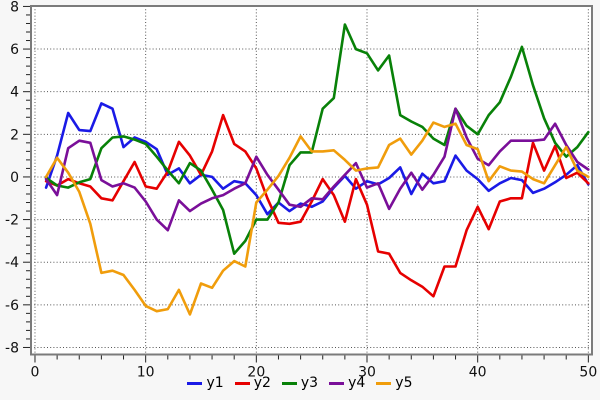 This screenshot has height=400, width=600. I want to click on y-tick-label: 4, so click(14, 93).